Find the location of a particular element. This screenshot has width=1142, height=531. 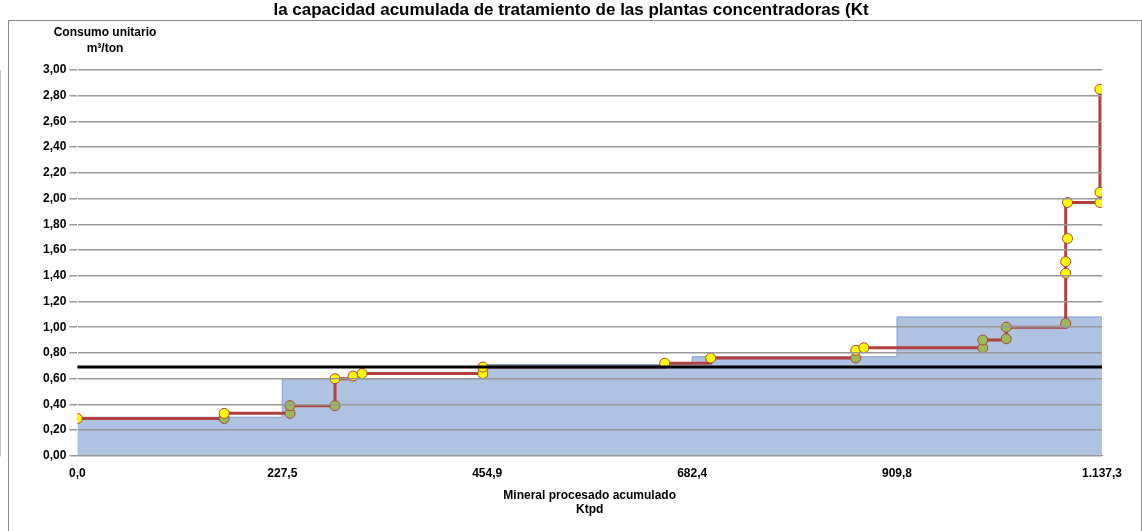

y-tick-label: 2,20 is located at coordinates (55, 172).